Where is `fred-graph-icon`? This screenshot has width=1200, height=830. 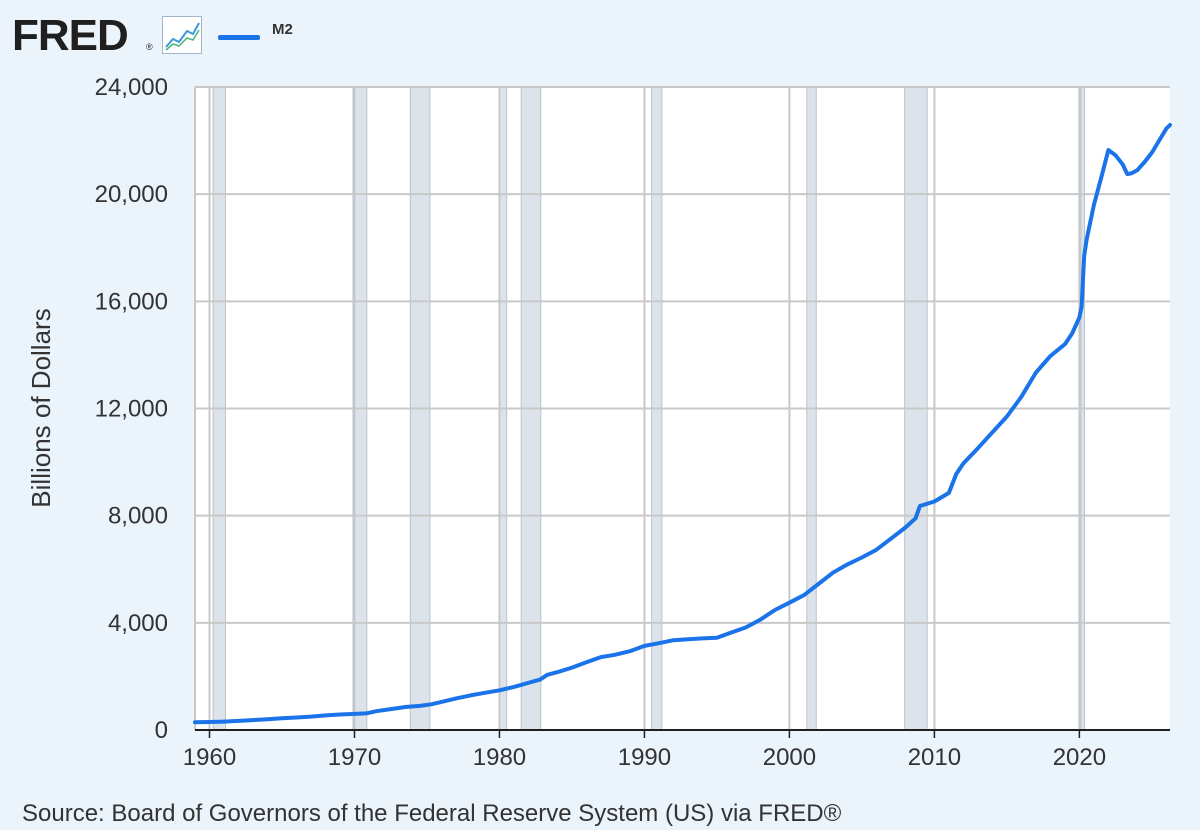 fred-graph-icon is located at coordinates (182, 35).